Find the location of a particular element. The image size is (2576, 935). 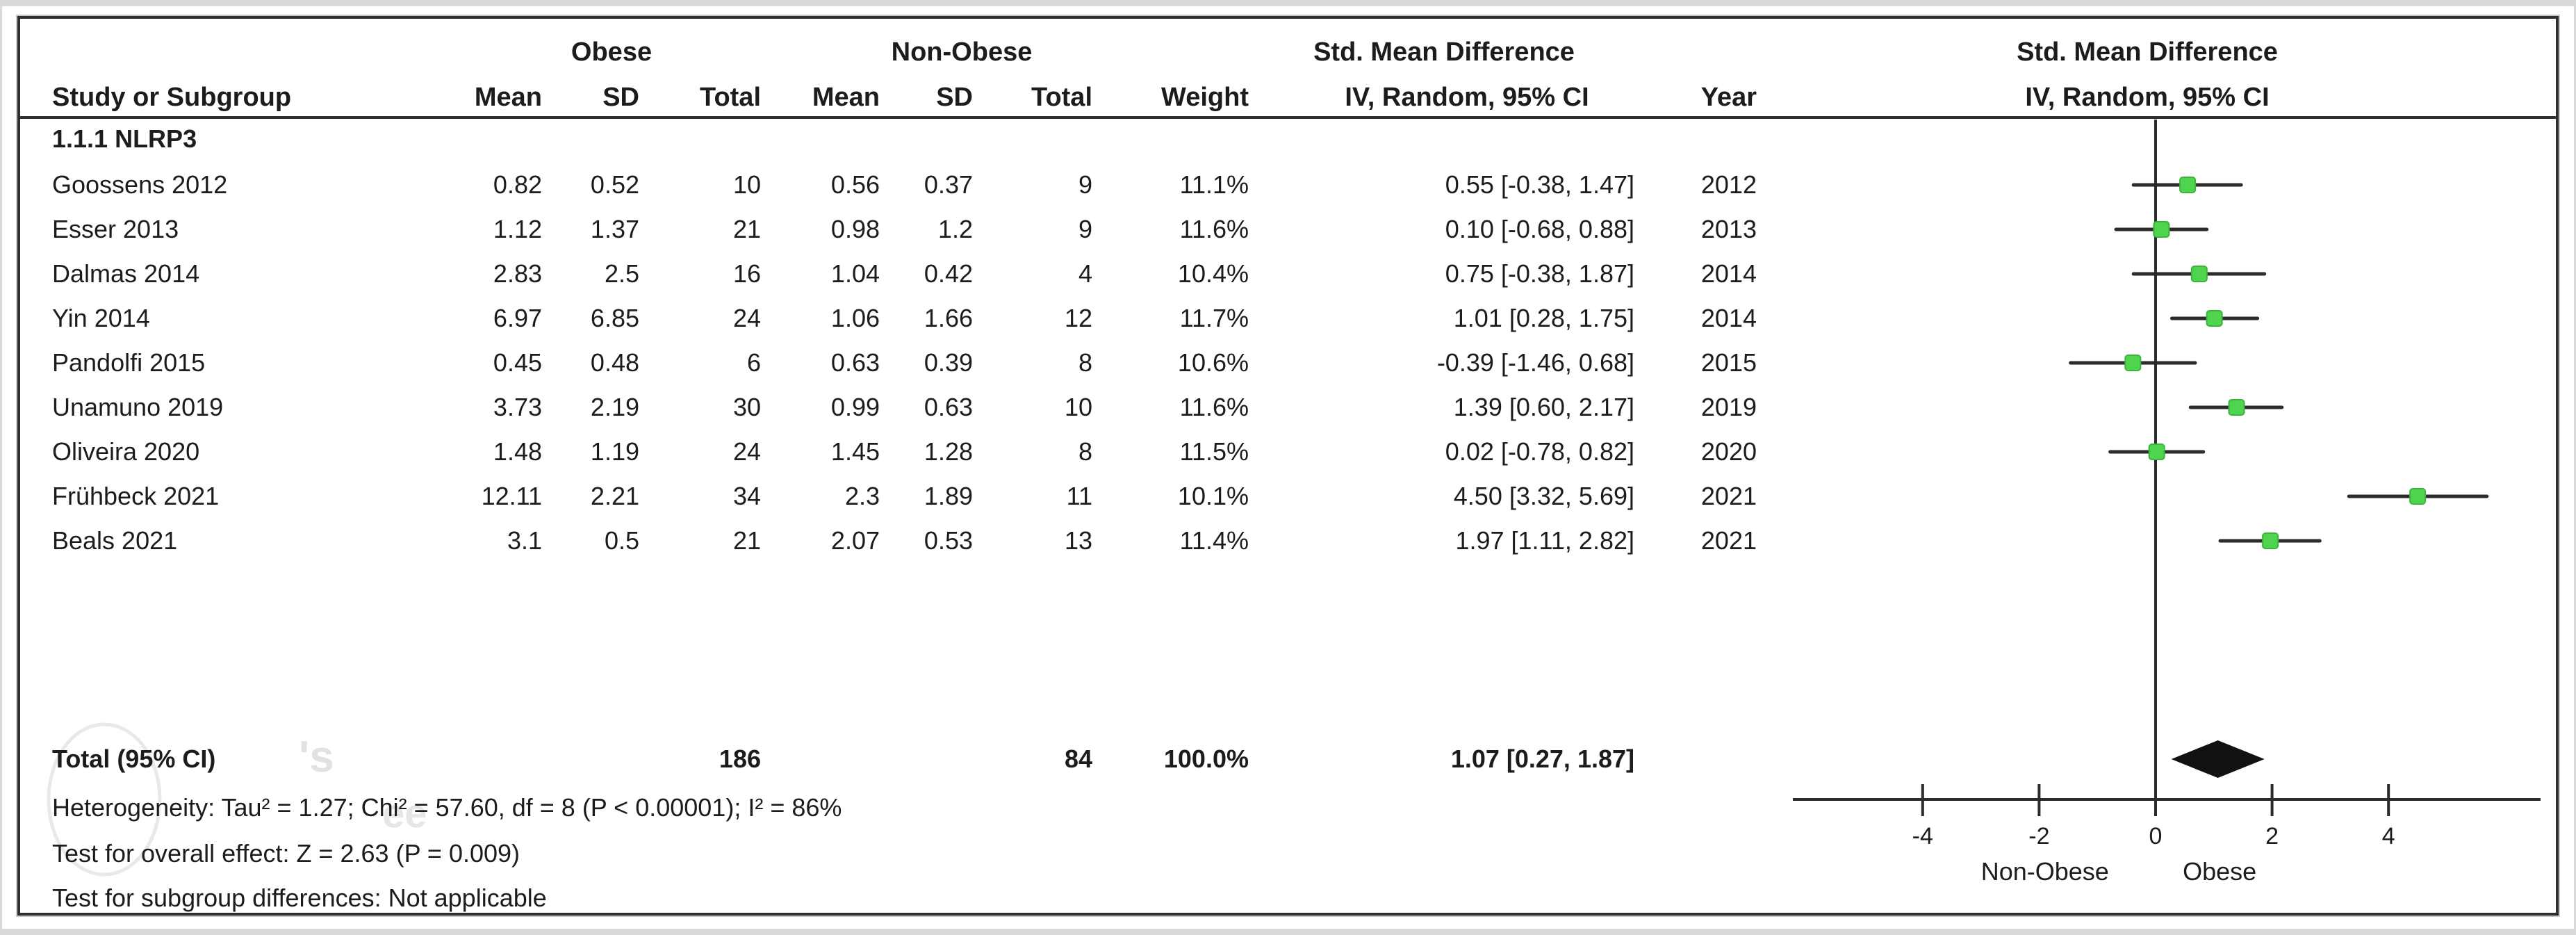

watermark-text: ee is located at coordinates (404, 813).